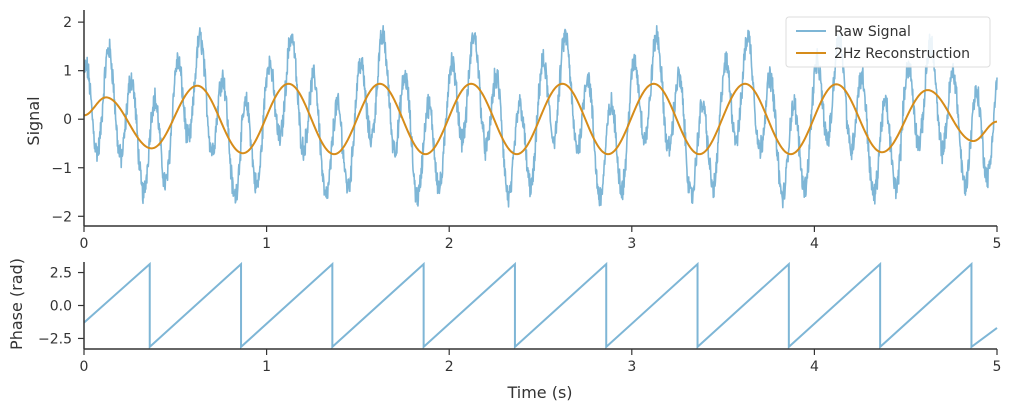  Describe the element at coordinates (266, 367) in the screenshot. I see `bottom-x-tick-label: 1` at that location.